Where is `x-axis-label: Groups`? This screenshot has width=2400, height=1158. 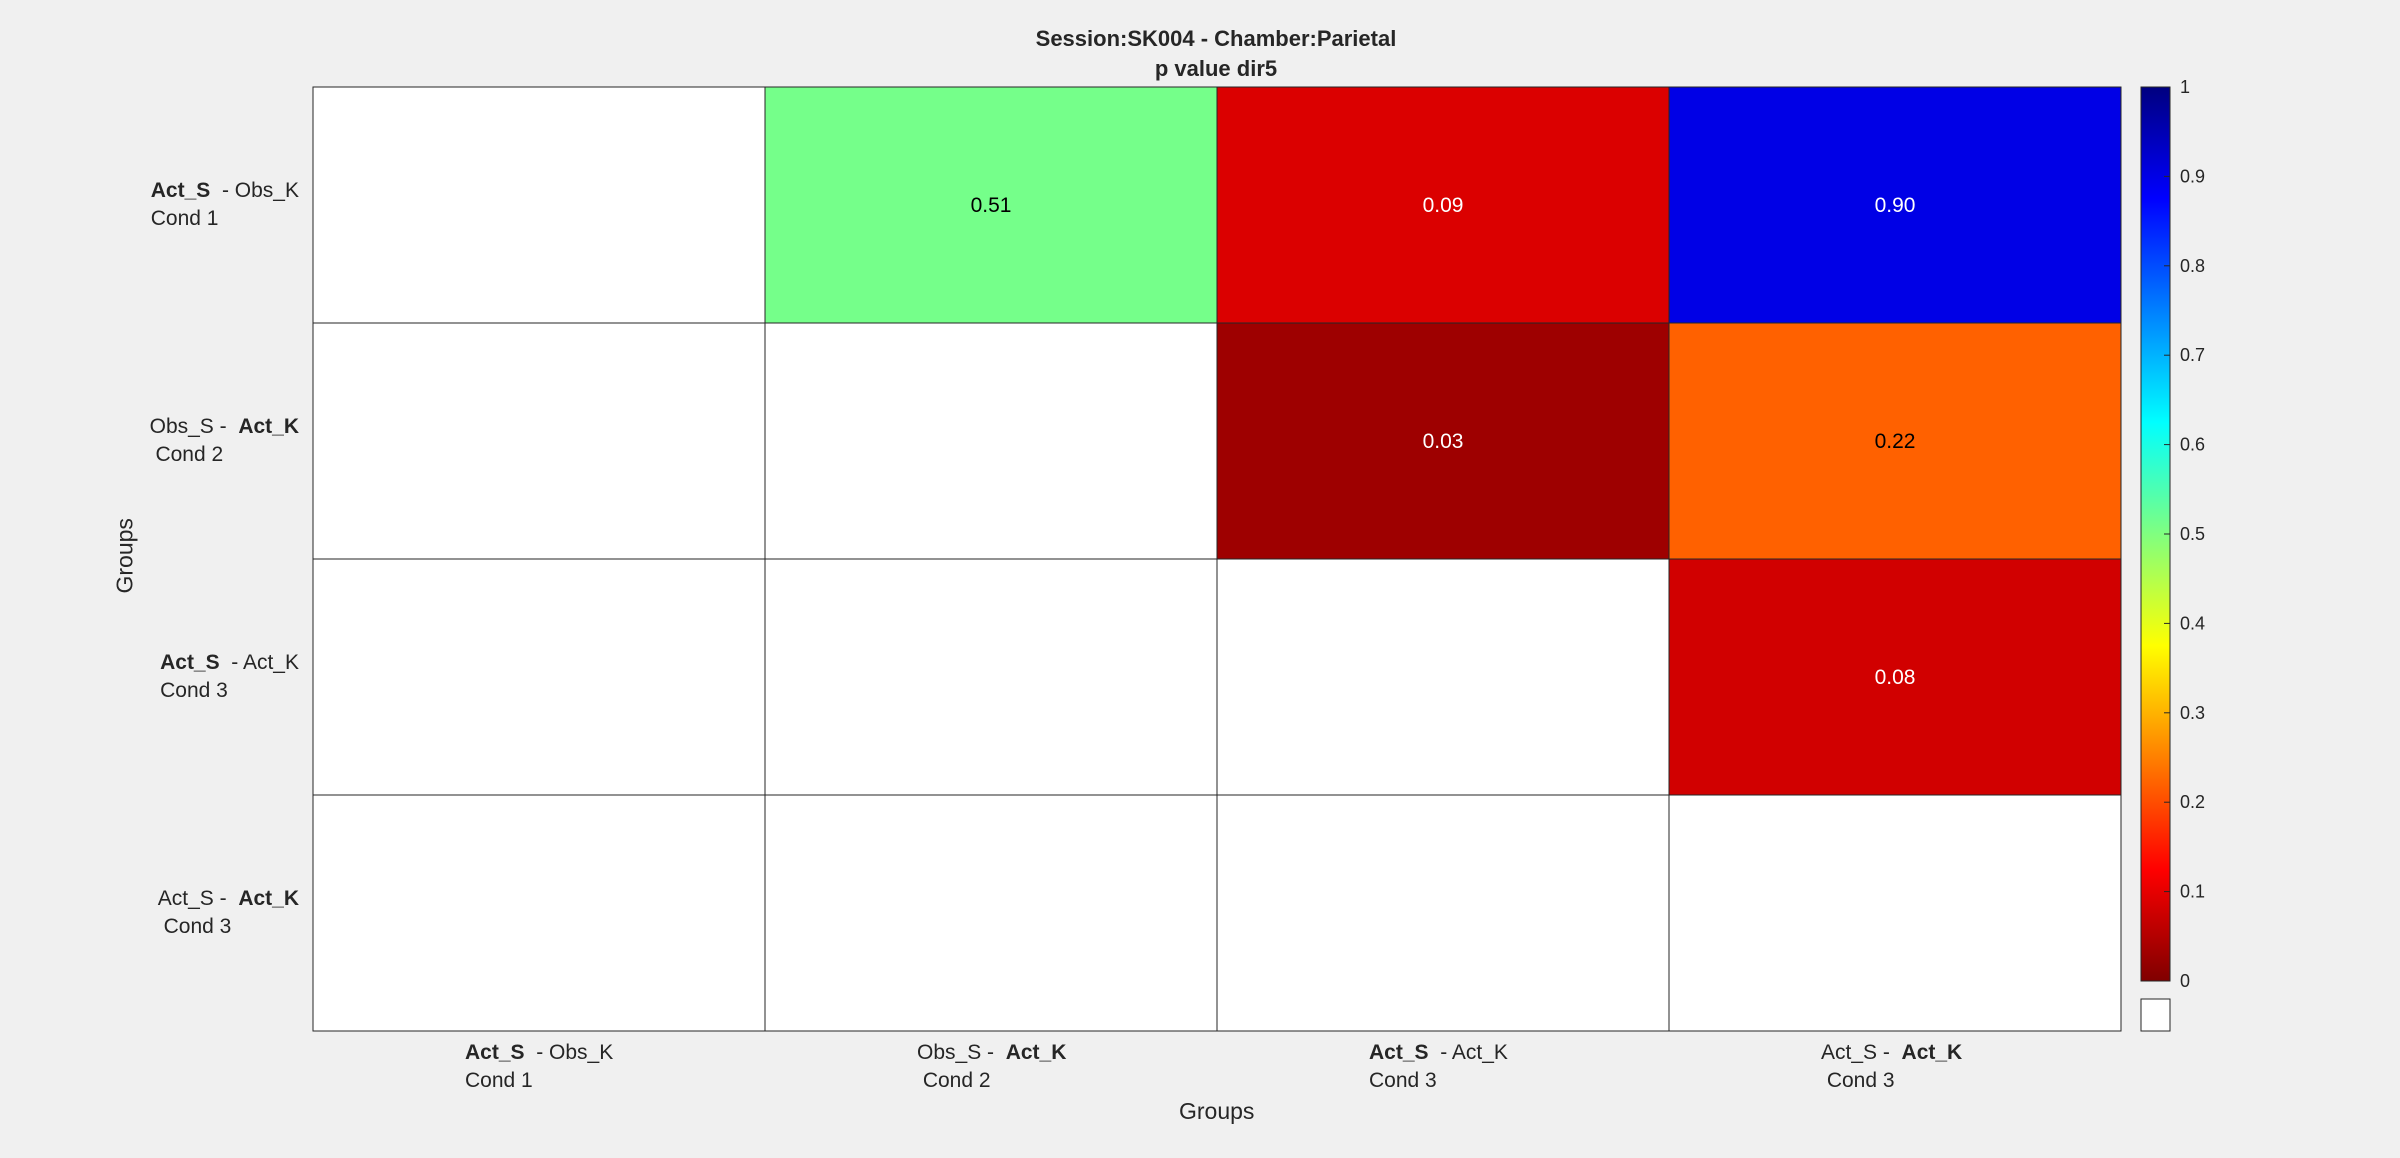
x-axis-label: Groups is located at coordinates (1217, 1111).